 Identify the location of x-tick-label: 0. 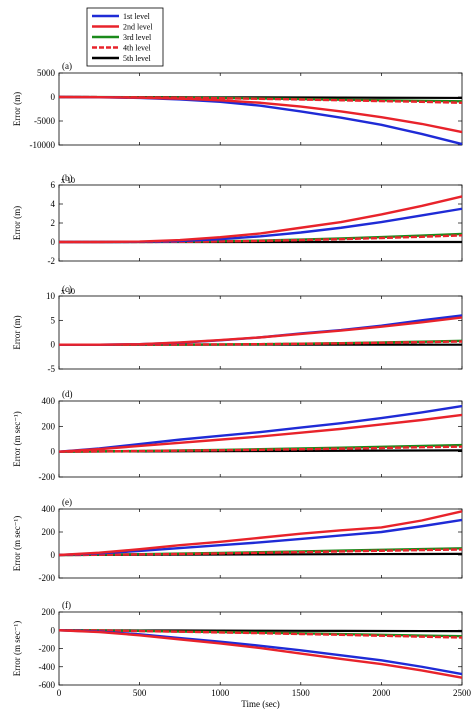
(59, 693).